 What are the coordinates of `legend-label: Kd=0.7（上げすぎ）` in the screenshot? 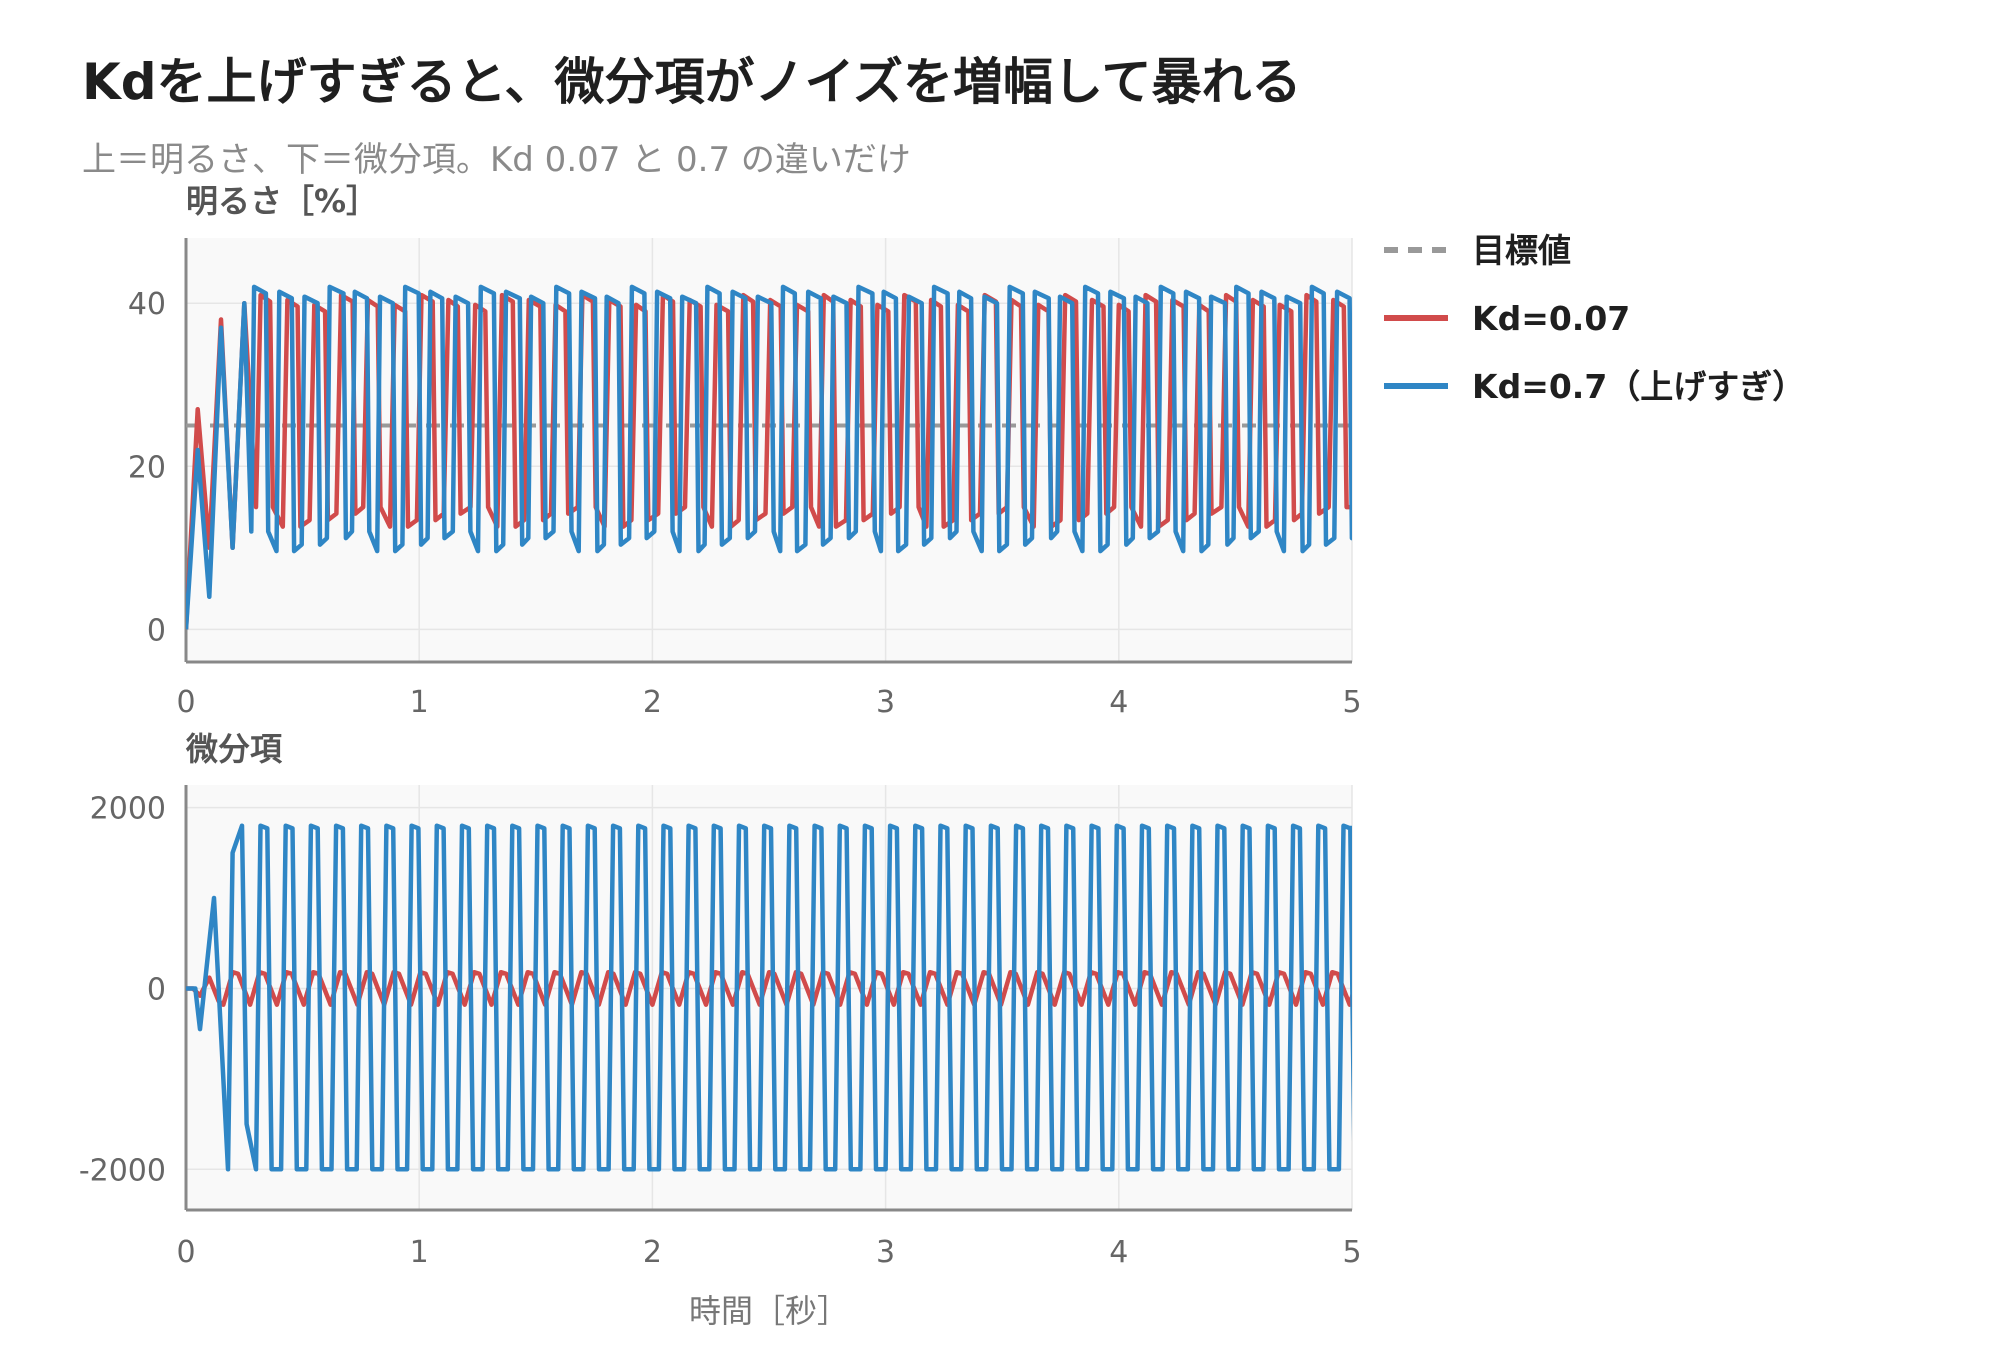 It's located at (1638, 386).